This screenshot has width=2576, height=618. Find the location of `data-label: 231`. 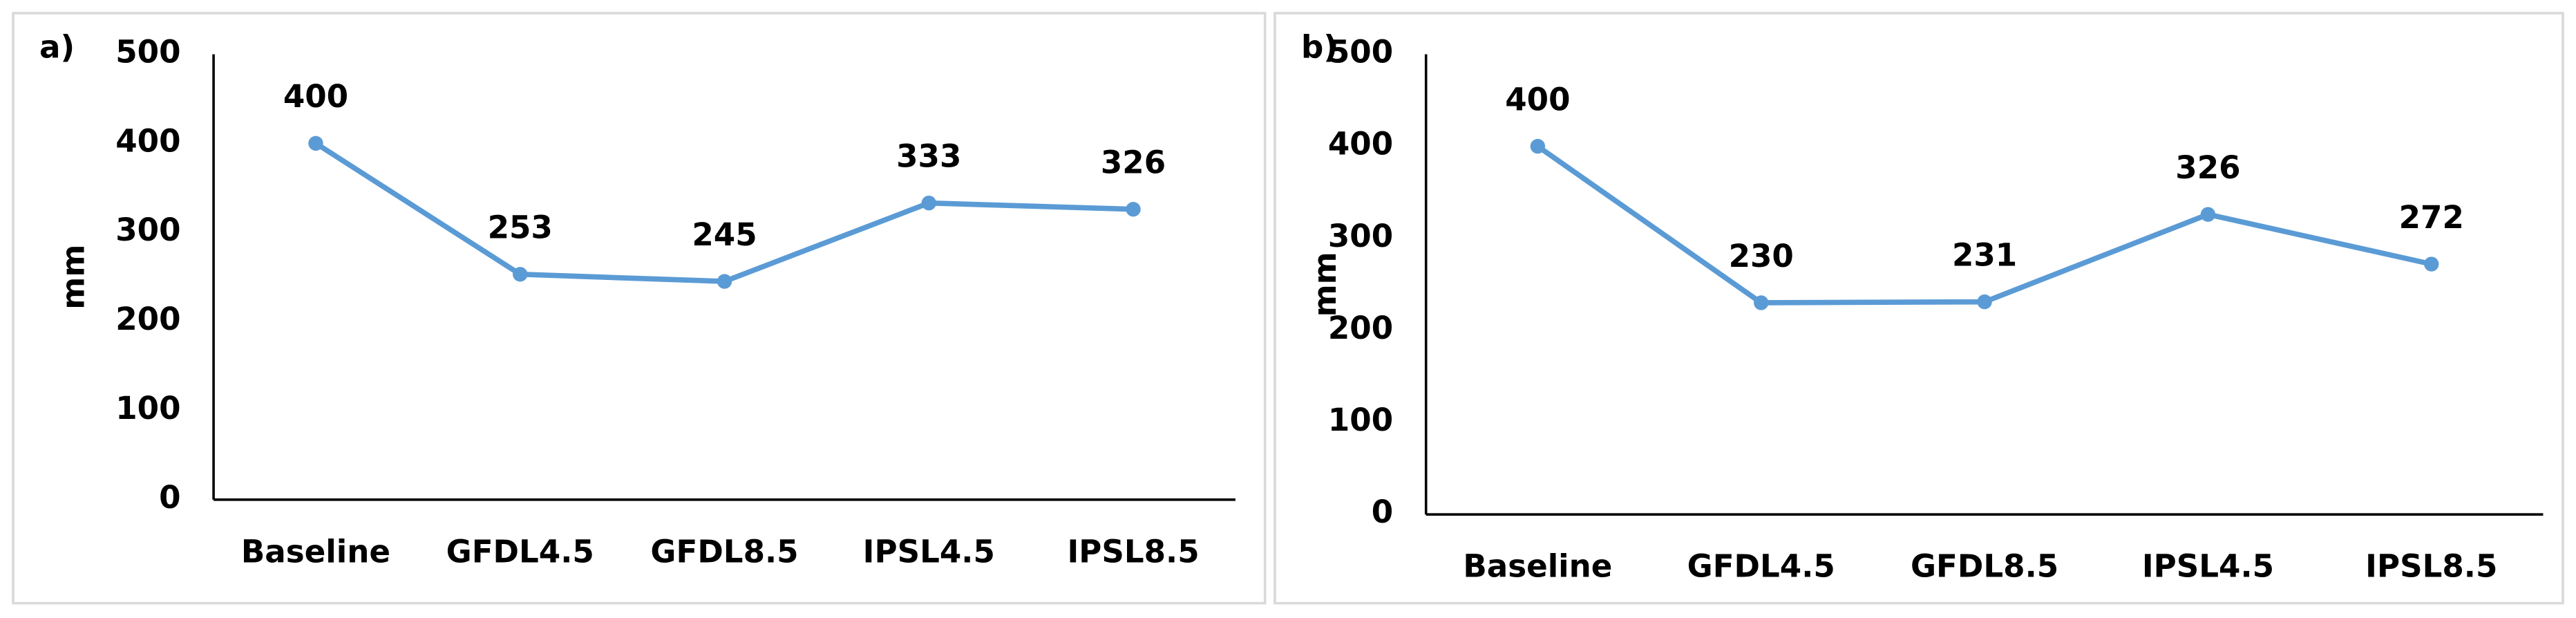

data-label: 231 is located at coordinates (1984, 254).